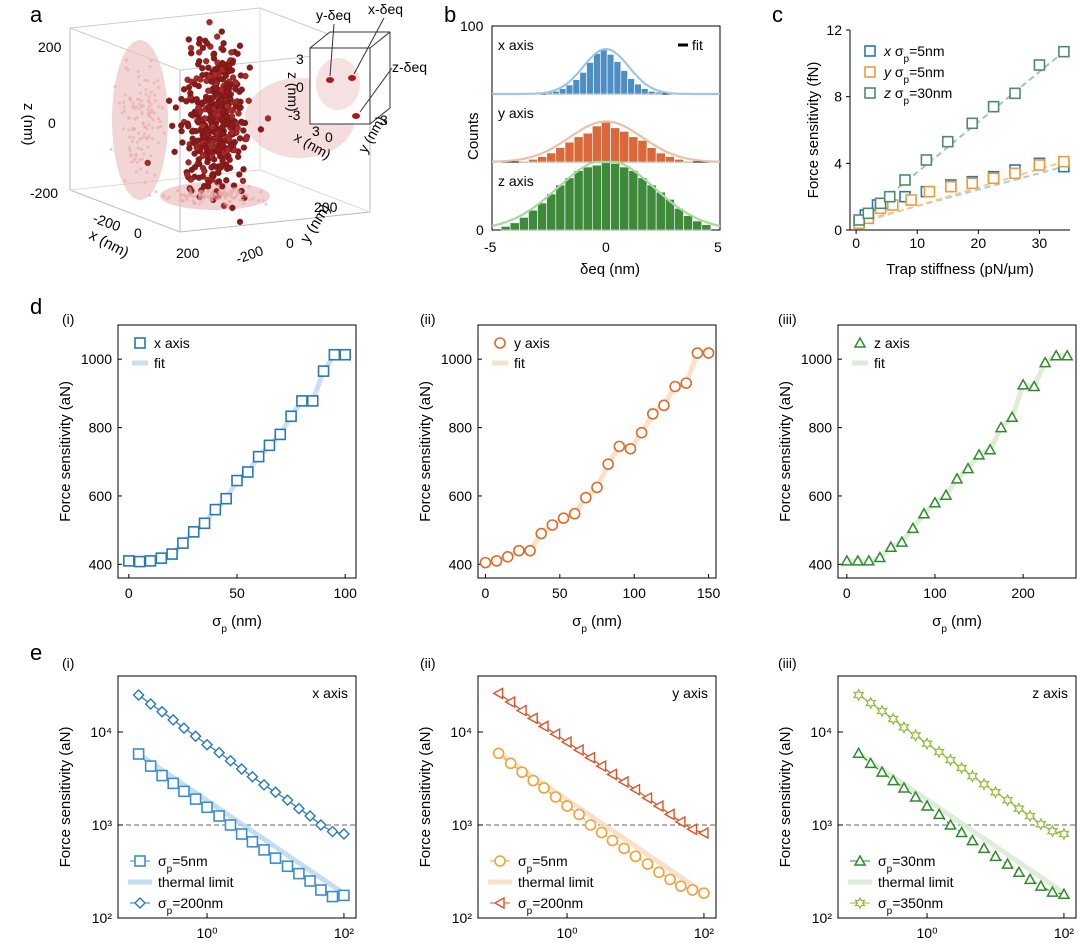 Image resolution: width=1080 pixels, height=945 pixels. Describe the element at coordinates (856, 243) in the screenshot. I see `c-xtick-label: 0` at that location.